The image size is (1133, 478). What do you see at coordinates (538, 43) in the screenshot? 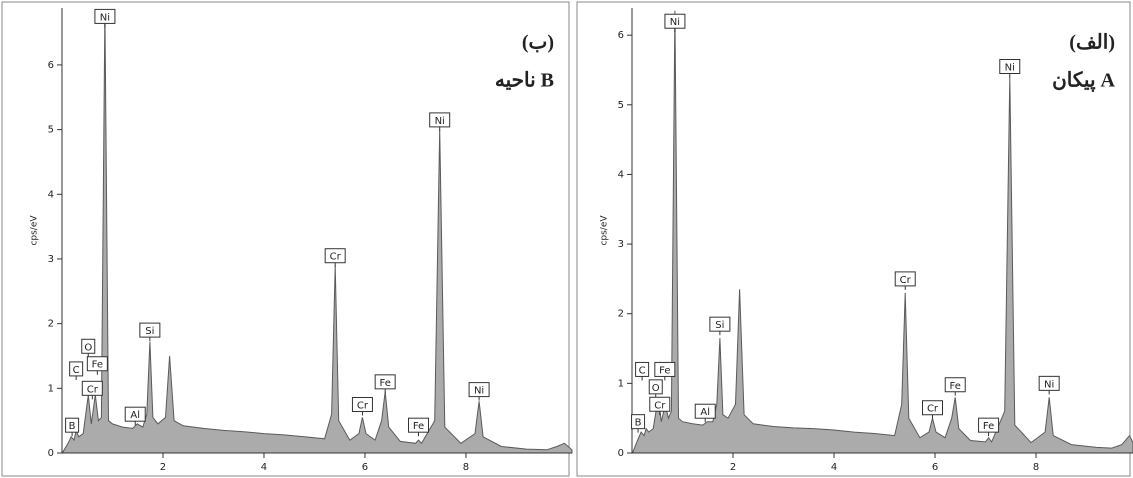
I see `panel-title: (ب)` at bounding box center [538, 43].